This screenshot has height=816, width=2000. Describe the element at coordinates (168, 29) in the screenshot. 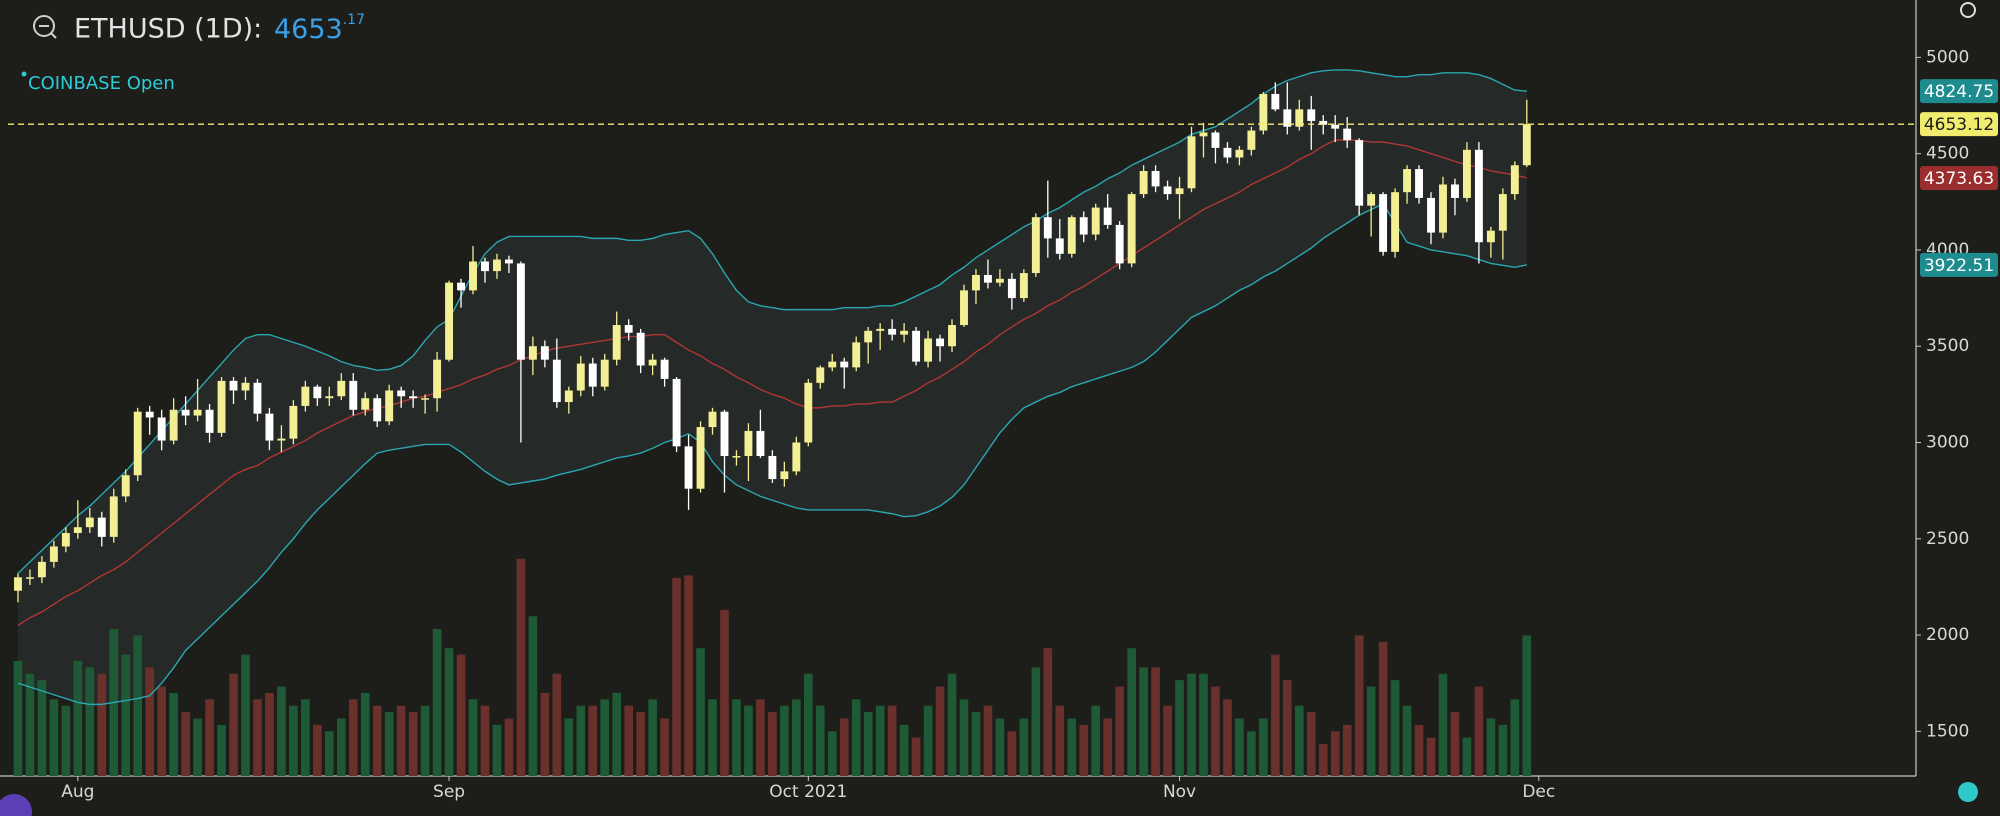

I see `symbol: ETHUSD (1D):` at that location.